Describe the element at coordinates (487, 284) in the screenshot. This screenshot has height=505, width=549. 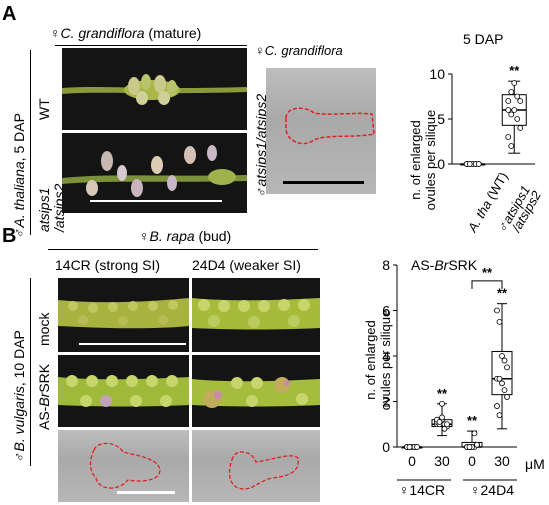
I see `significance-bracket` at that location.